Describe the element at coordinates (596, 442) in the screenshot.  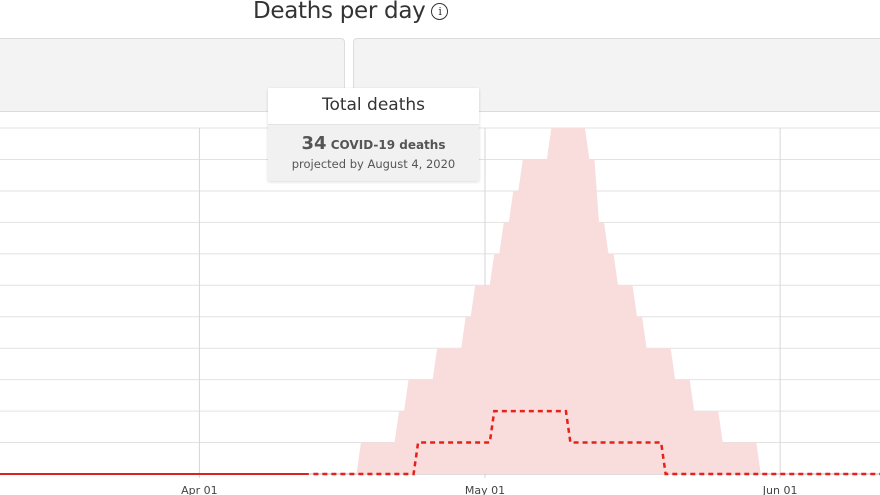
I see `projected-deaths-line` at that location.